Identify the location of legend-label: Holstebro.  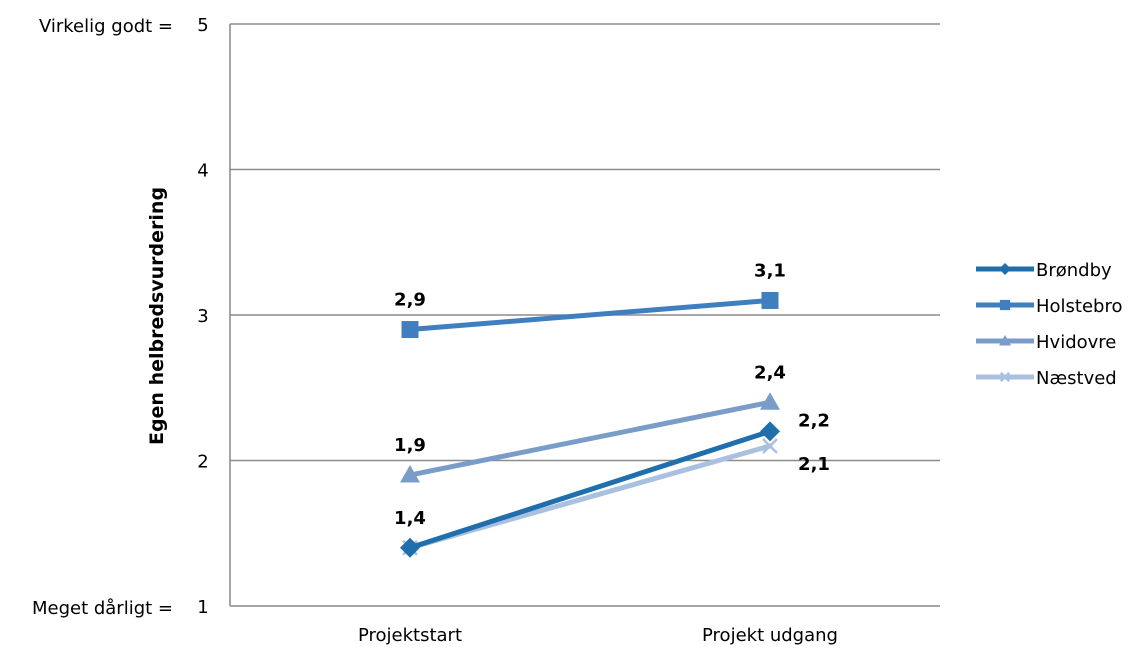
(1079, 306).